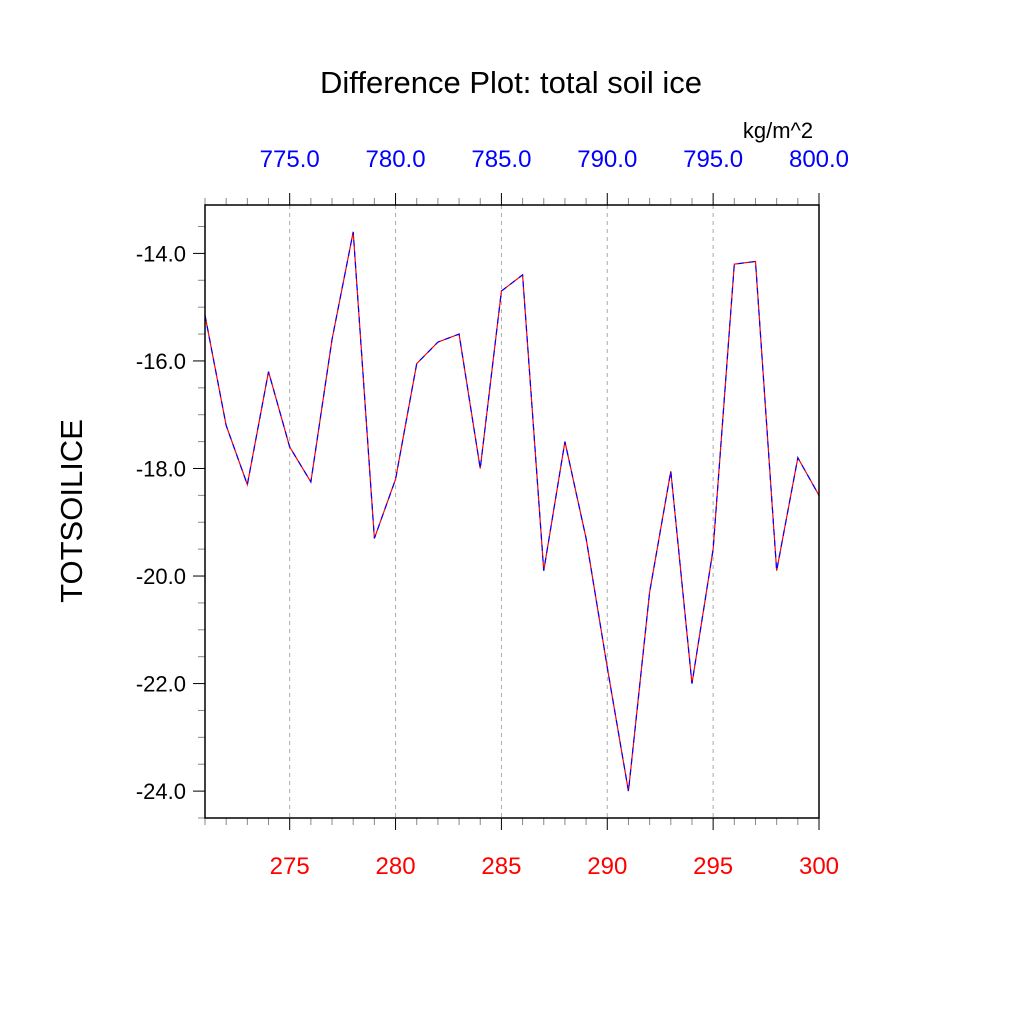 Image resolution: width=1024 pixels, height=1024 pixels. What do you see at coordinates (161, 253) in the screenshot?
I see `y-tick-label: -14.0` at bounding box center [161, 253].